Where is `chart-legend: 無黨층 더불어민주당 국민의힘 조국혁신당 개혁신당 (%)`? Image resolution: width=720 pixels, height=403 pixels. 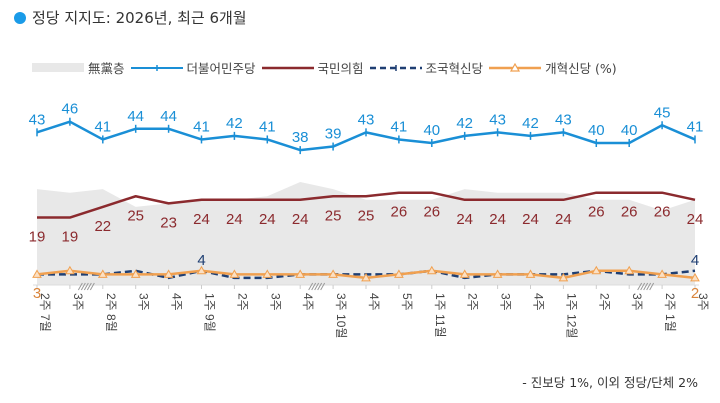
chart-legend: 無黨층 더불어민주당 국민의힘 조국혁신당 개혁신당 (%) is located at coordinates (327, 67).